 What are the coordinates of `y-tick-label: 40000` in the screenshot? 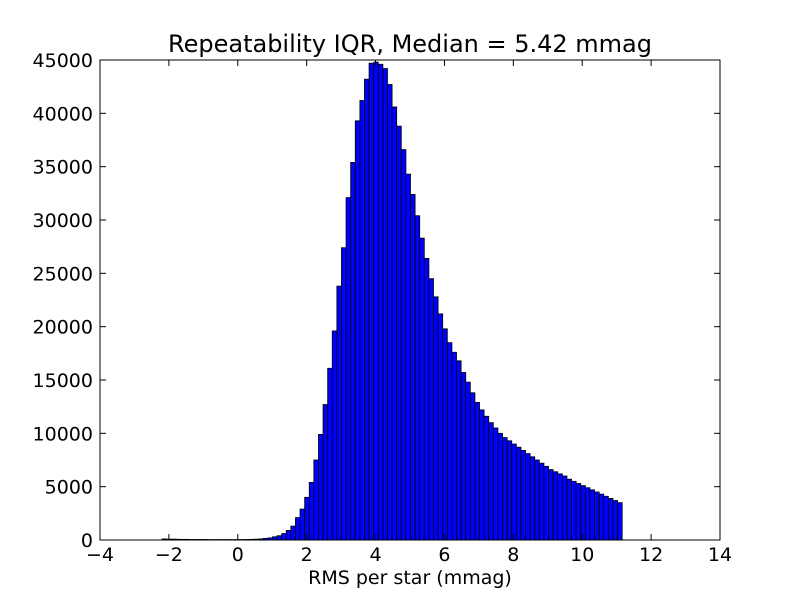 It's located at (63, 114).